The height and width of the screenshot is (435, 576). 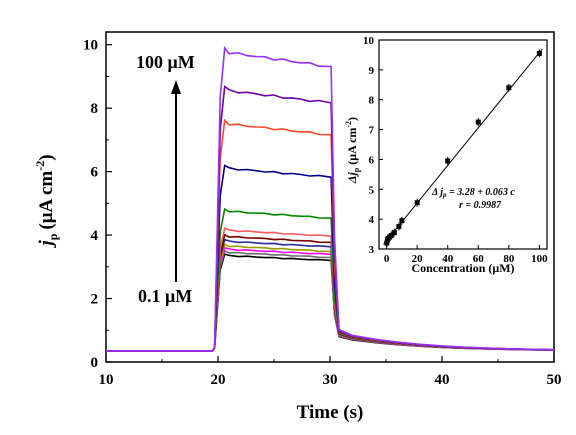 I want to click on inset-y-tick-label: 4, so click(x=372, y=220).